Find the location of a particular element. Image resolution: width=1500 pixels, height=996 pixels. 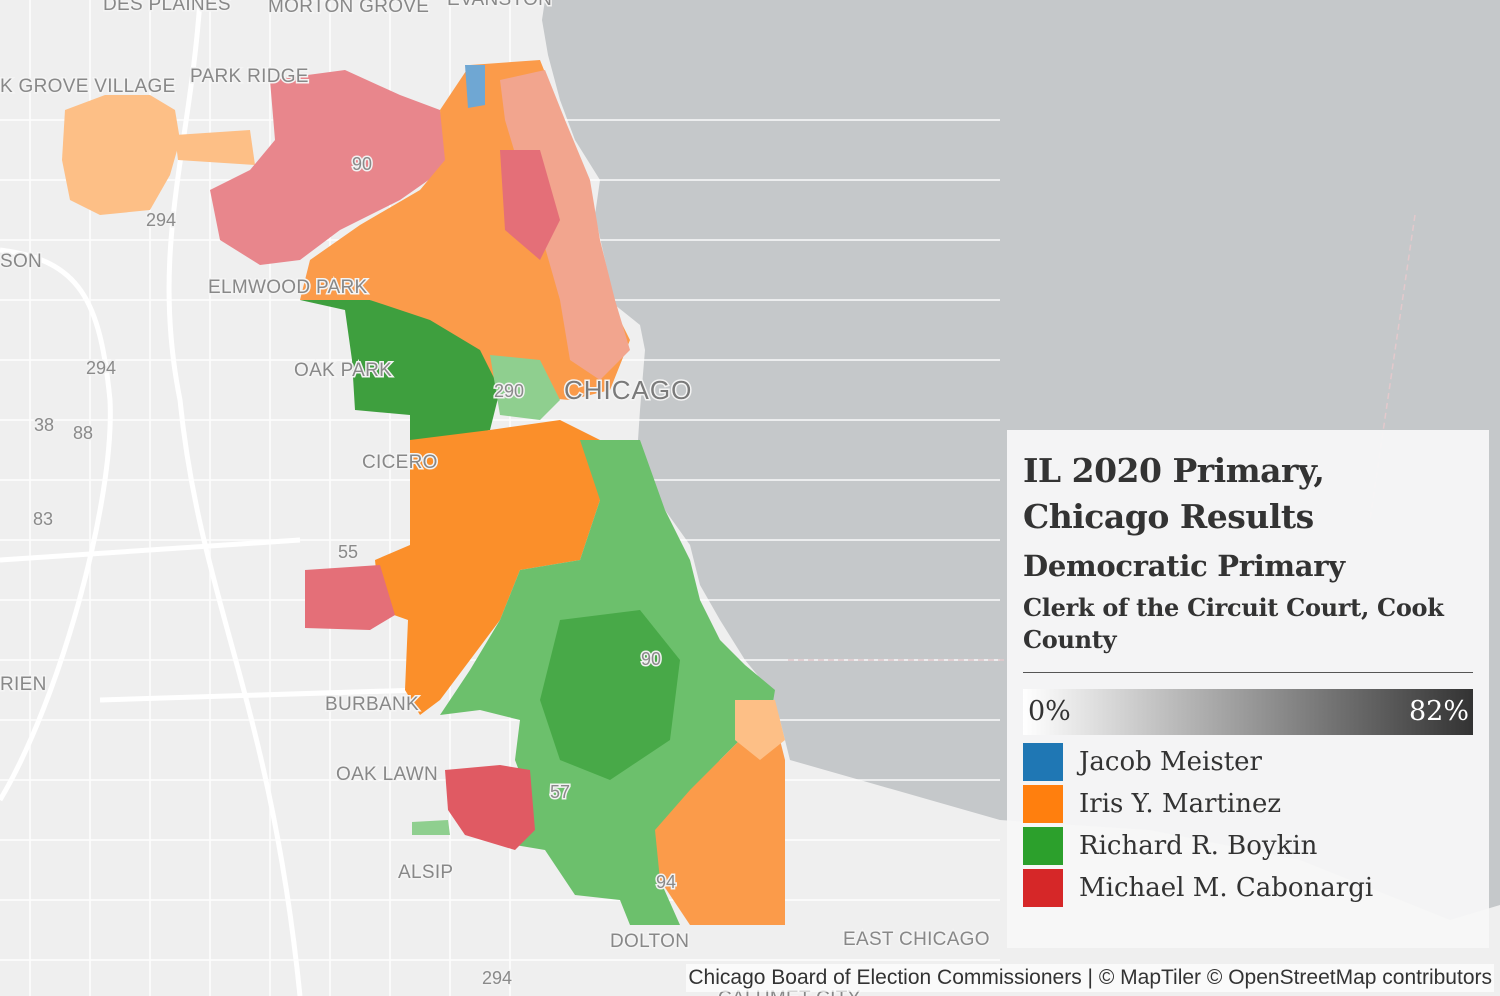

ohare-connector is located at coordinates (215, 147).